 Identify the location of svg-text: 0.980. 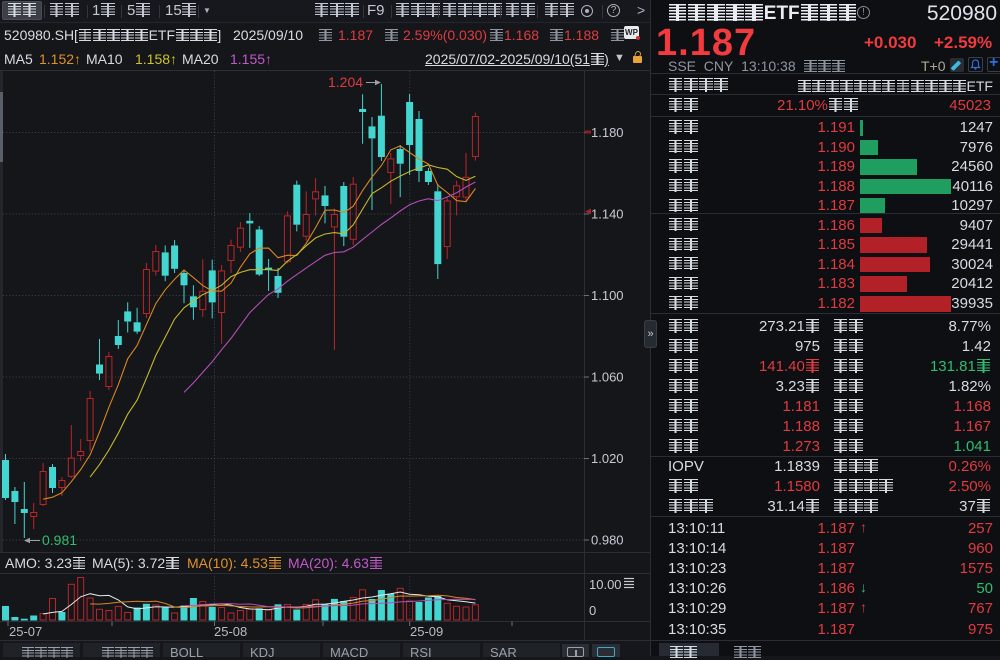
(607, 540).